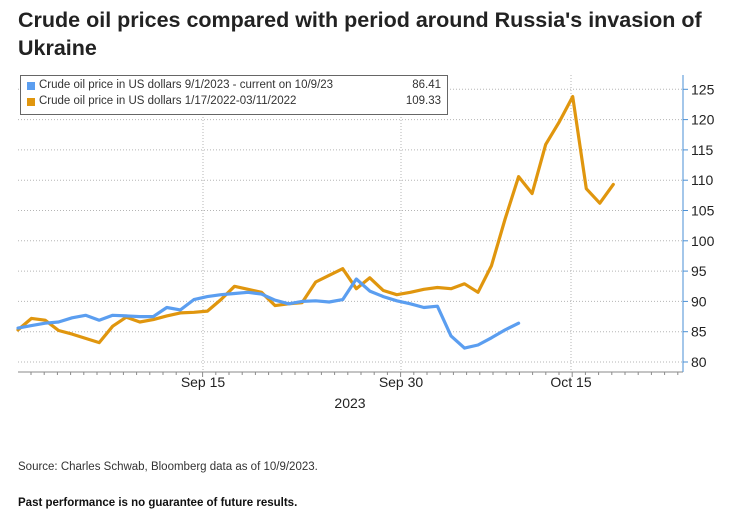 This screenshot has width=753, height=524. Describe the element at coordinates (423, 101) in the screenshot. I see `legend-value: 109.33` at that location.